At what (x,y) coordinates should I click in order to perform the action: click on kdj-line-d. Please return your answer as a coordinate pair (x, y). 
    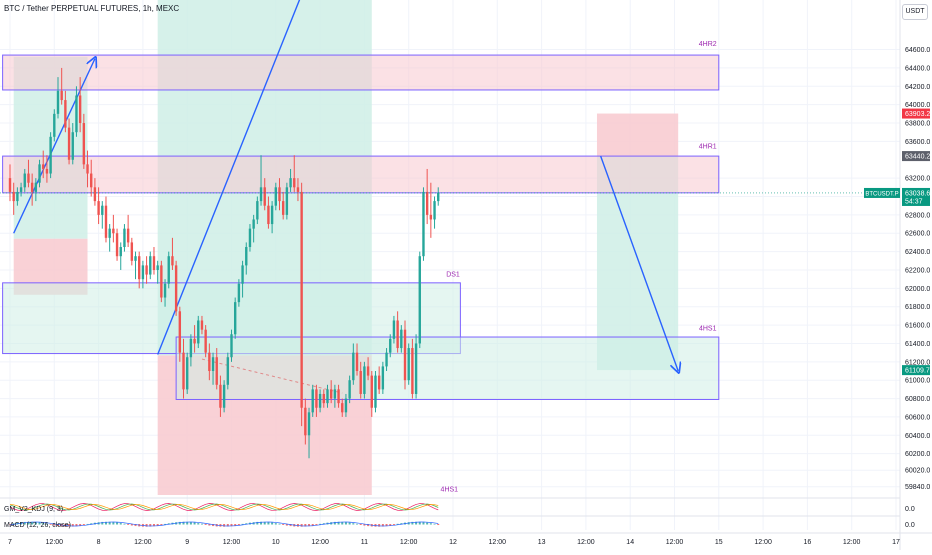
    Looking at the image, I should click on (224, 507).